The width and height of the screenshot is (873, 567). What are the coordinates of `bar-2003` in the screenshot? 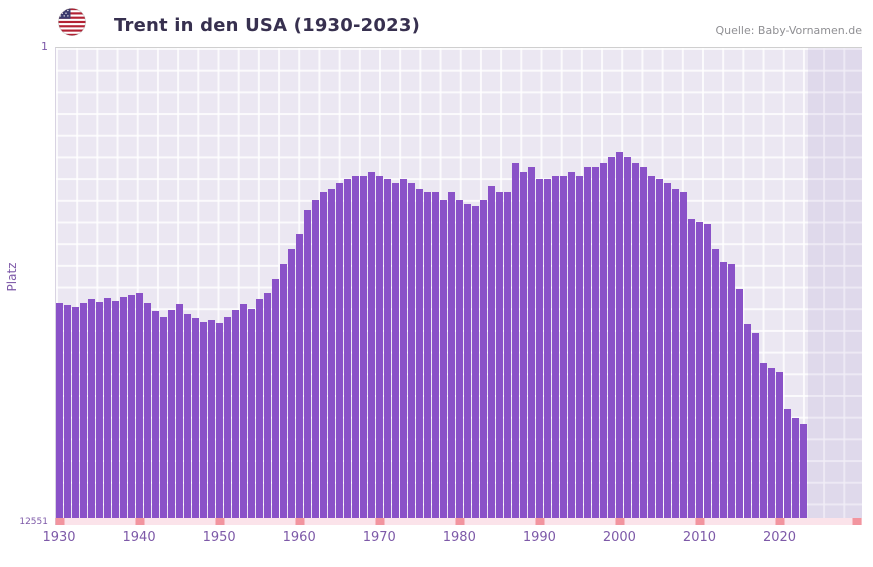 It's located at (643, 342).